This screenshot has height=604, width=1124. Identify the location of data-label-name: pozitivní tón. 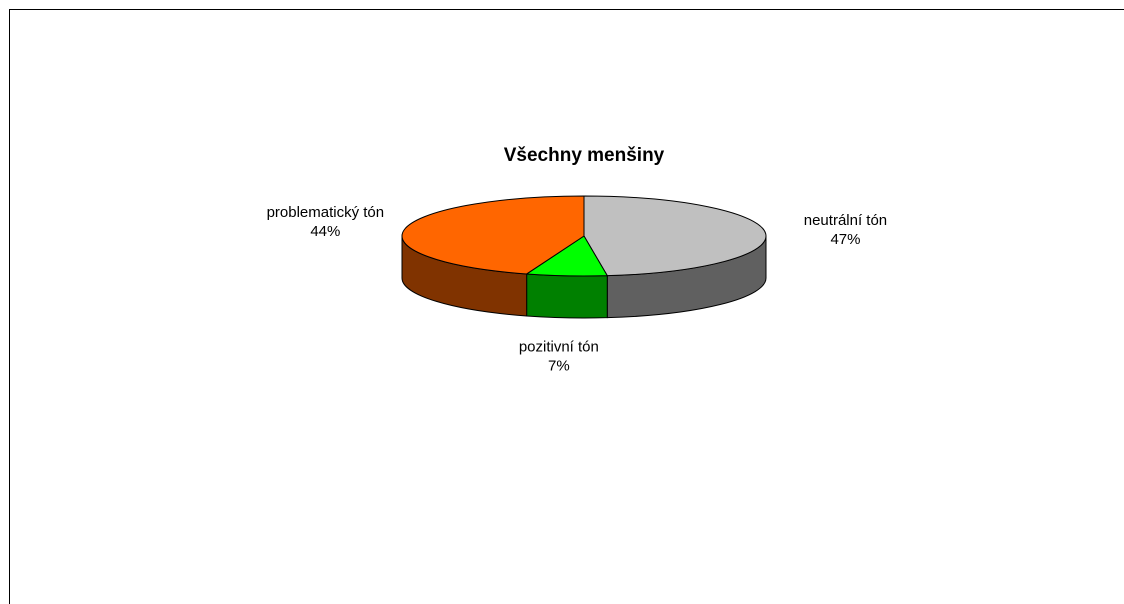
(559, 347).